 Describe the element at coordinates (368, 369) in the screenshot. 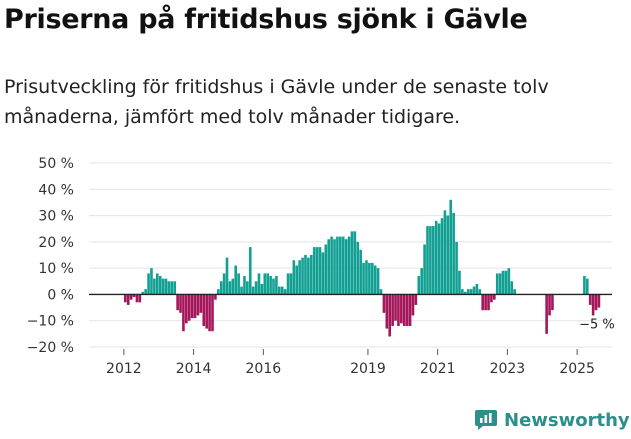

I see `x-tick-label: 2019` at that location.